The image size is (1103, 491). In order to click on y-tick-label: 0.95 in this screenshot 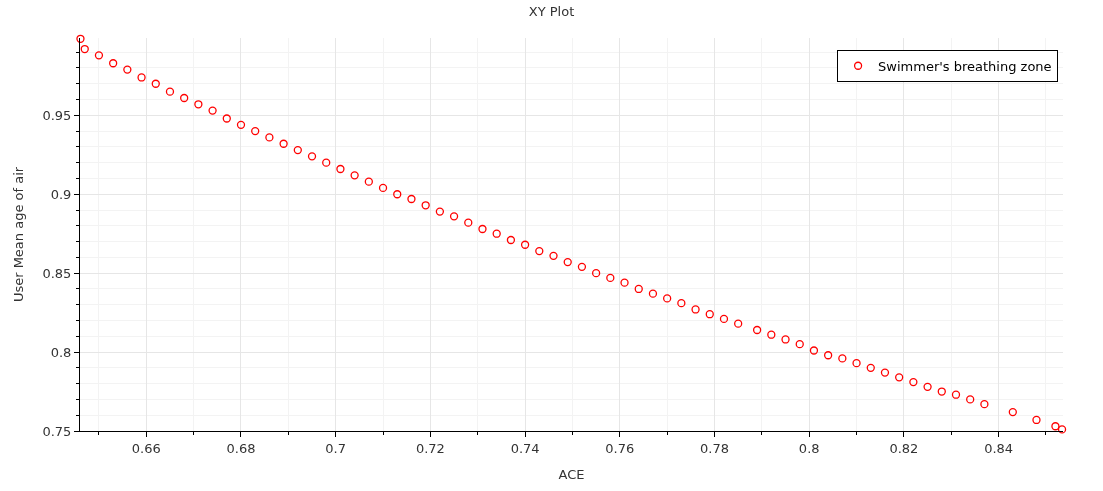, I will do `click(57, 115)`.